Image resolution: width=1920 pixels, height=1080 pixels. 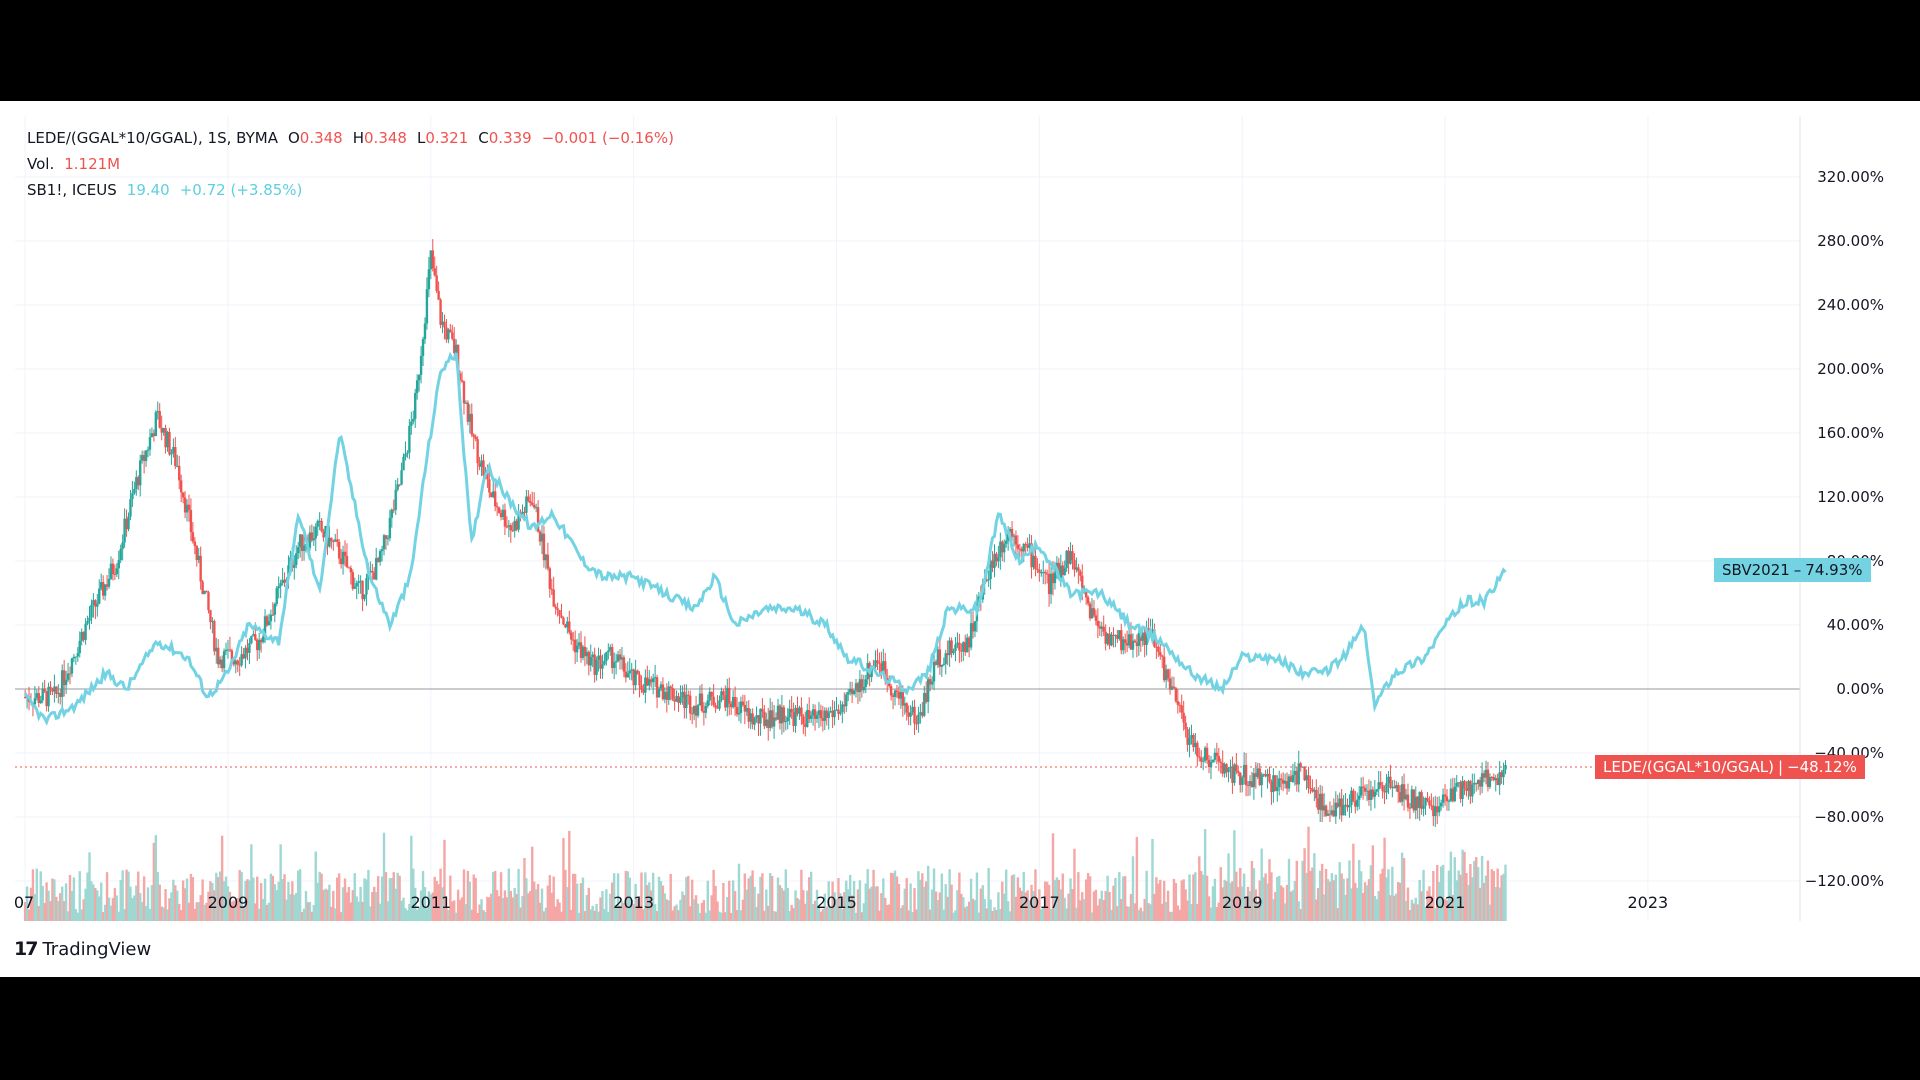 I want to click on price-axis-tick: 120.00%, so click(x=1850, y=497).